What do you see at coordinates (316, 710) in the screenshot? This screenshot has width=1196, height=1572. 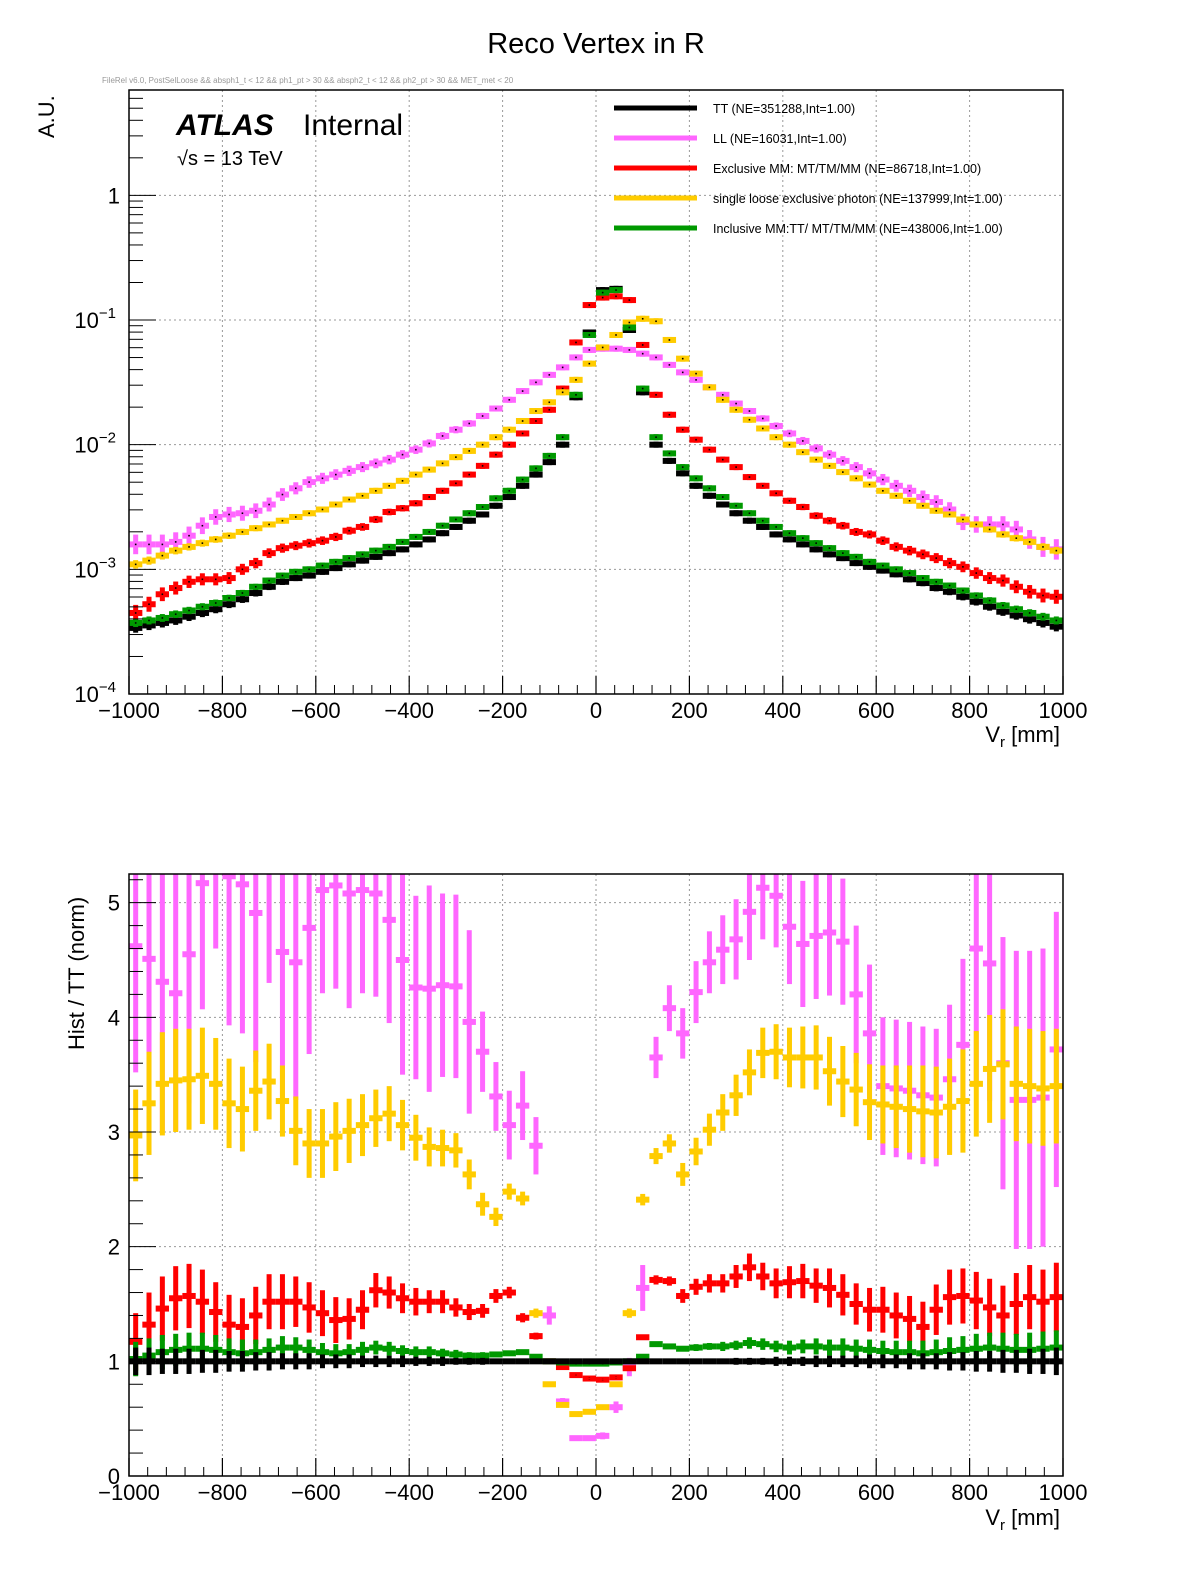 I see `x-tick-label: −600` at bounding box center [316, 710].